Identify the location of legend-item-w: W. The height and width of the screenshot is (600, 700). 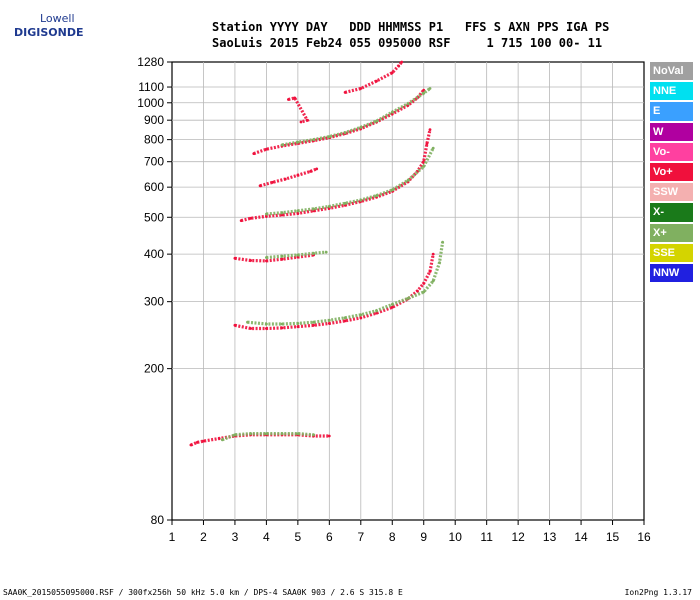
(671, 131).